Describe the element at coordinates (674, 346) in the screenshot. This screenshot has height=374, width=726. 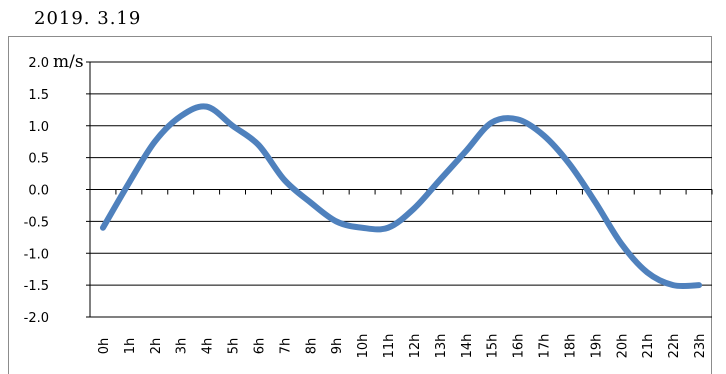
I see `x-tick-label: 22h` at that location.